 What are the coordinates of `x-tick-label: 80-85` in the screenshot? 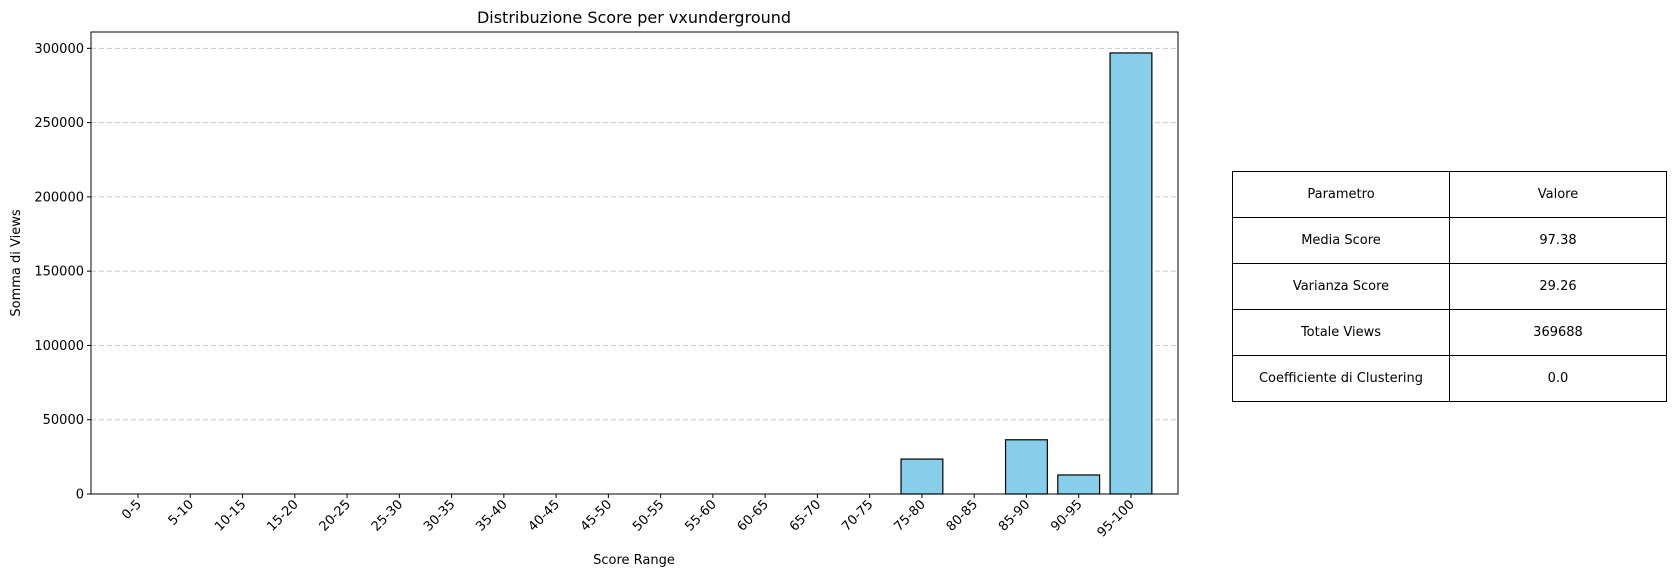 It's located at (962, 515).